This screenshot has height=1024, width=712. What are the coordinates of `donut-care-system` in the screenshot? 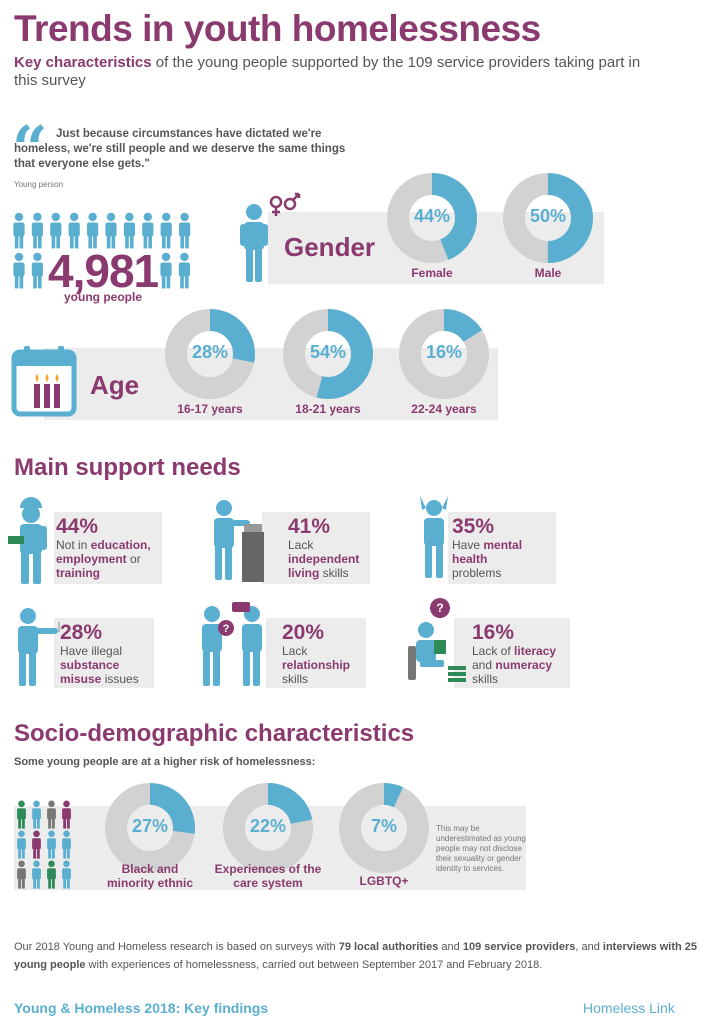 It's located at (268, 828).